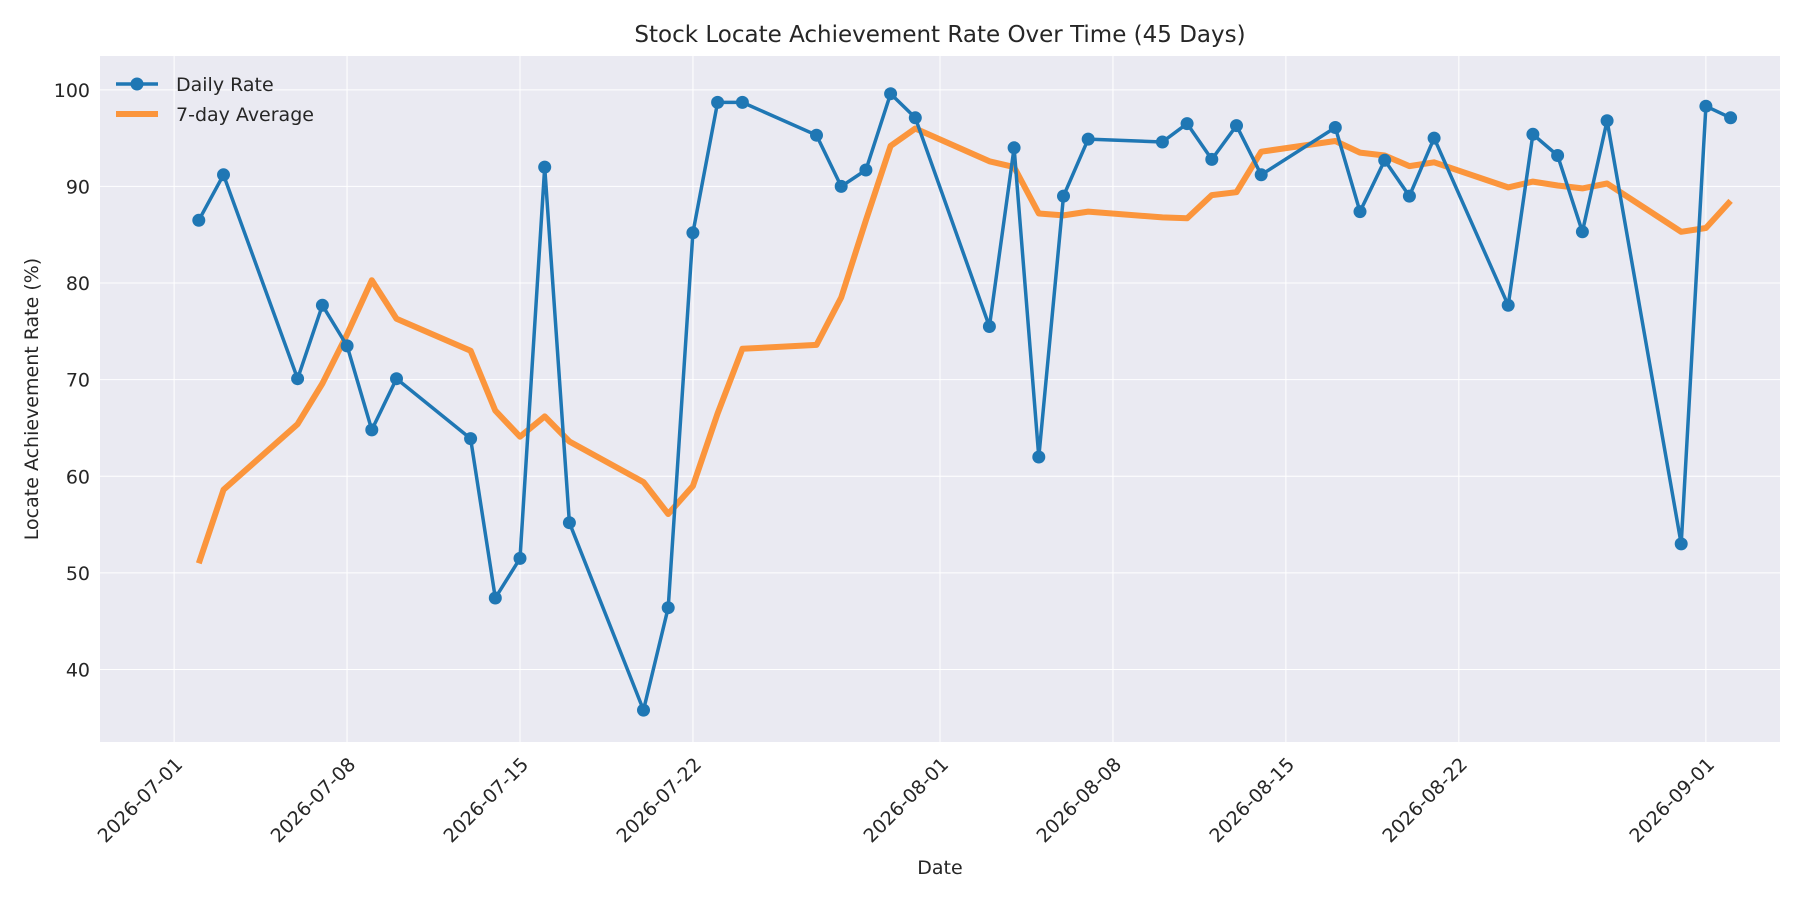 The width and height of the screenshot is (1800, 904). What do you see at coordinates (215, 100) in the screenshot?
I see `legend: Daily Rate 7-day Average` at bounding box center [215, 100].